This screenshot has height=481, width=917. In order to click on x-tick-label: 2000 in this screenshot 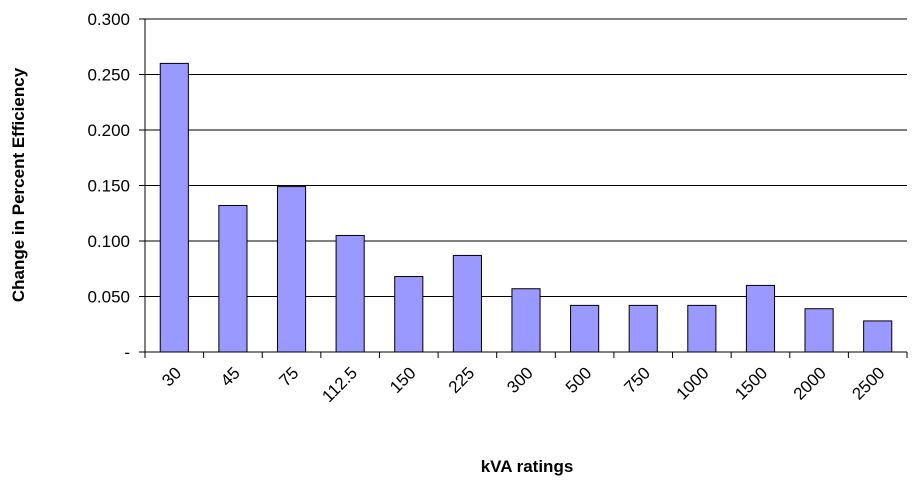, I will do `click(810, 383)`.